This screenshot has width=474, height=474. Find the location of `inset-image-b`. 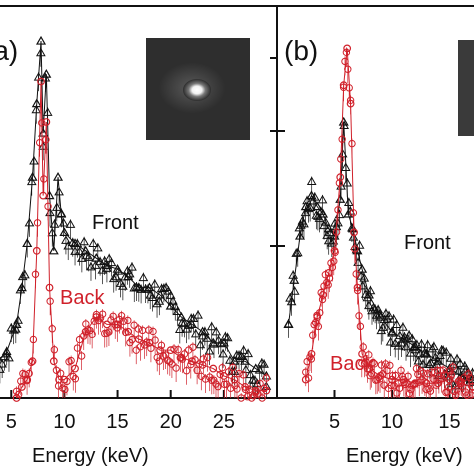

inset-image-b is located at coordinates (466, 88).